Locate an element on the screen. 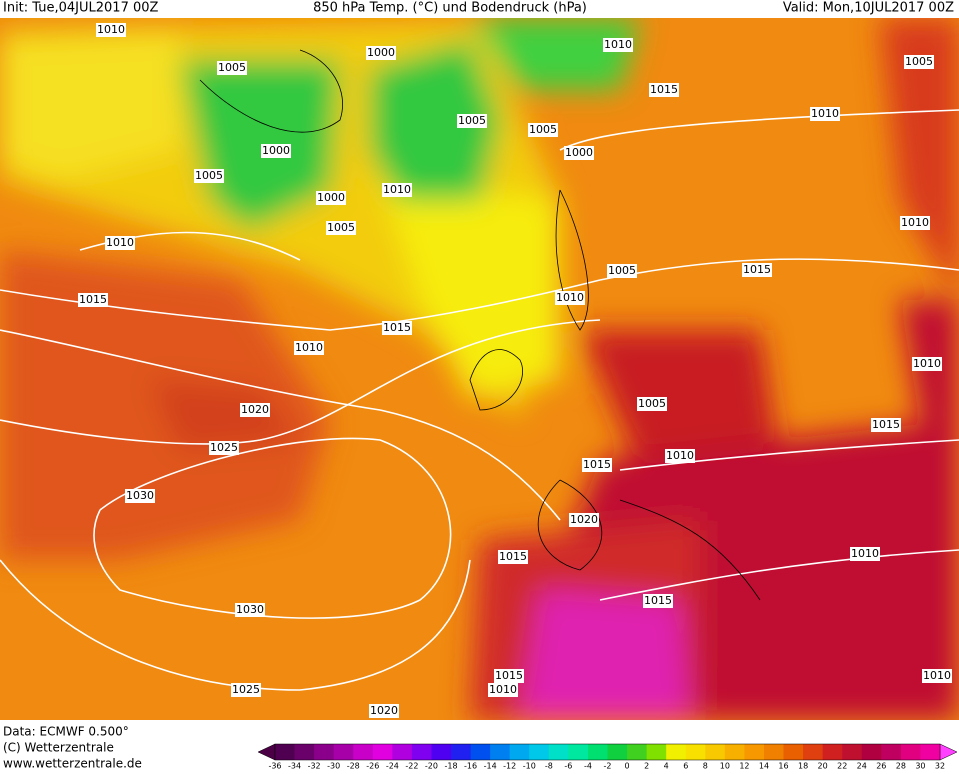 Image resolution: width=959 pixels, height=774 pixels. colorbar-label: 6 is located at coordinates (685, 766).